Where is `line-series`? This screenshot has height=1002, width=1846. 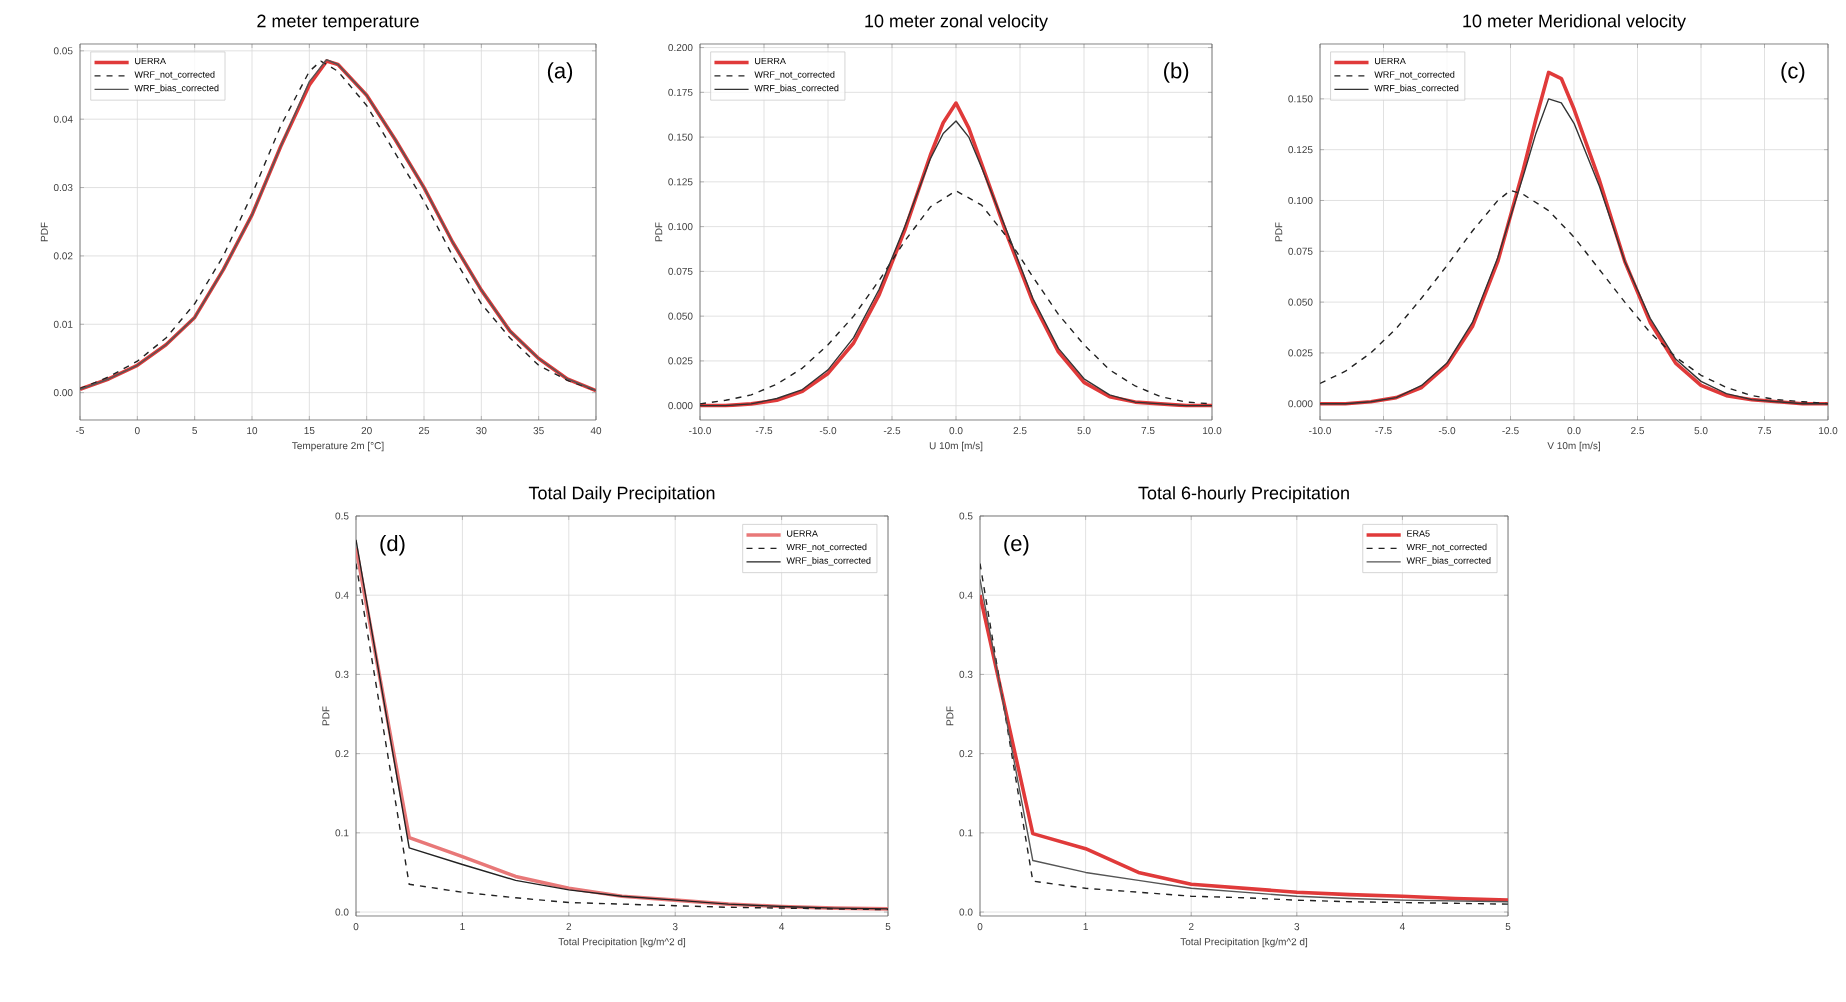 line-series is located at coordinates (956, 297).